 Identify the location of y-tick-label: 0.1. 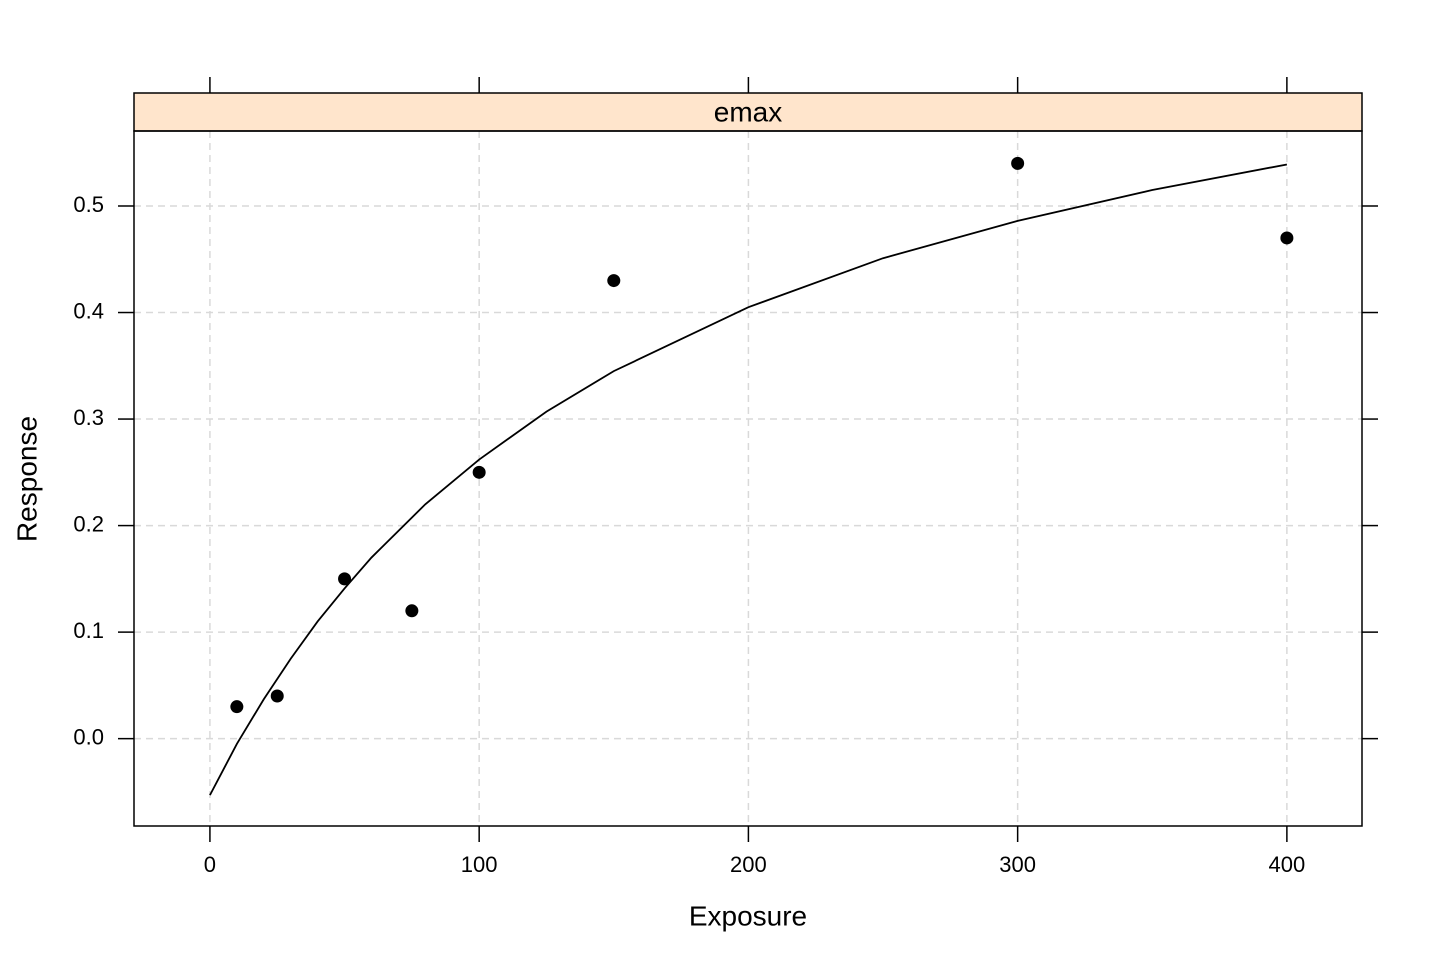
(88, 630).